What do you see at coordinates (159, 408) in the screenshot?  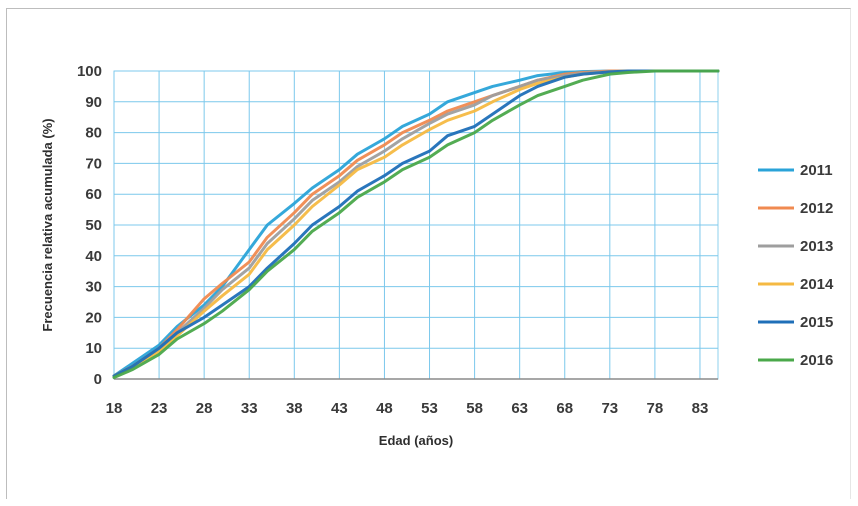 I see `x-tick-label: 23` at bounding box center [159, 408].